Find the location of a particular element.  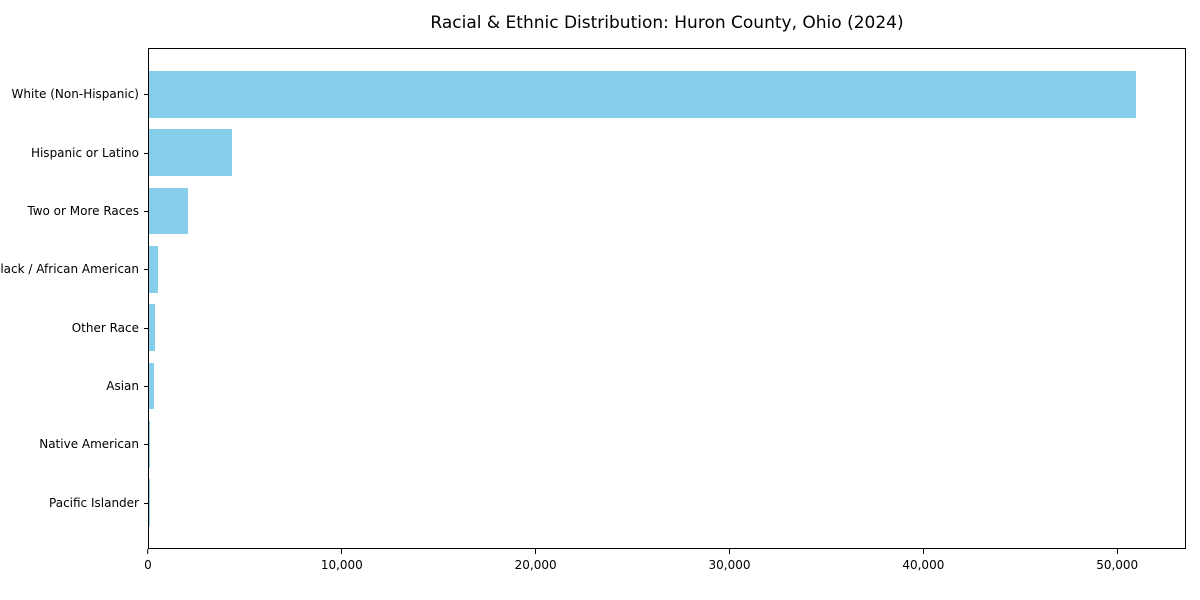

x-tick: 0 is located at coordinates (148, 560).